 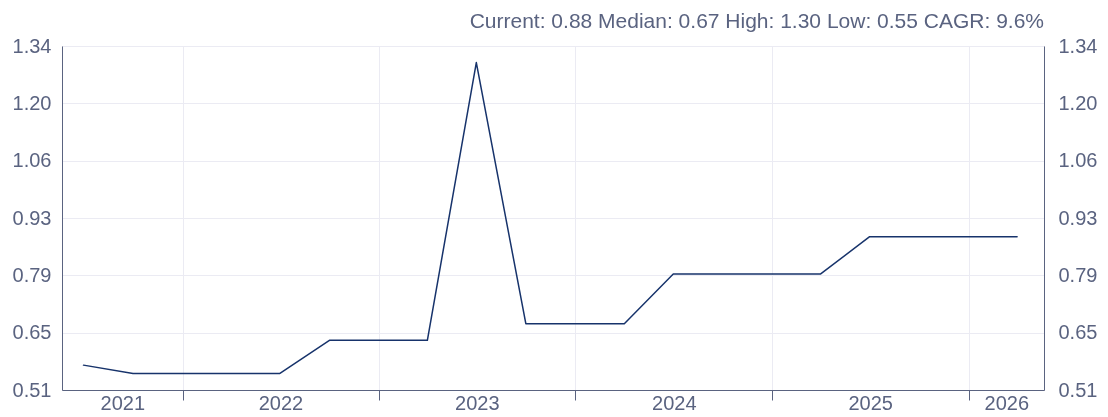 I want to click on y2-tick-label: 0.51, so click(x=1078, y=389).